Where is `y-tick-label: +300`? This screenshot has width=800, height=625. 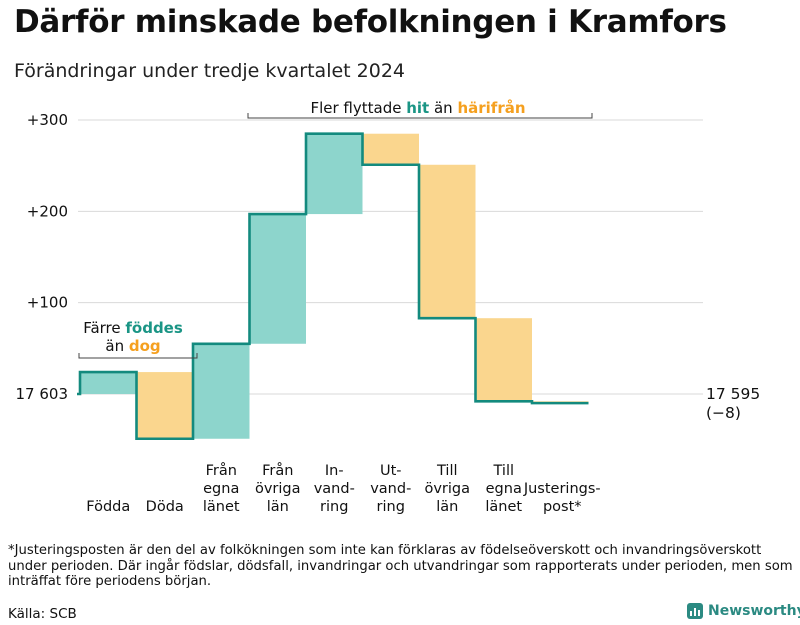 y-tick-label: +300 is located at coordinates (47, 120).